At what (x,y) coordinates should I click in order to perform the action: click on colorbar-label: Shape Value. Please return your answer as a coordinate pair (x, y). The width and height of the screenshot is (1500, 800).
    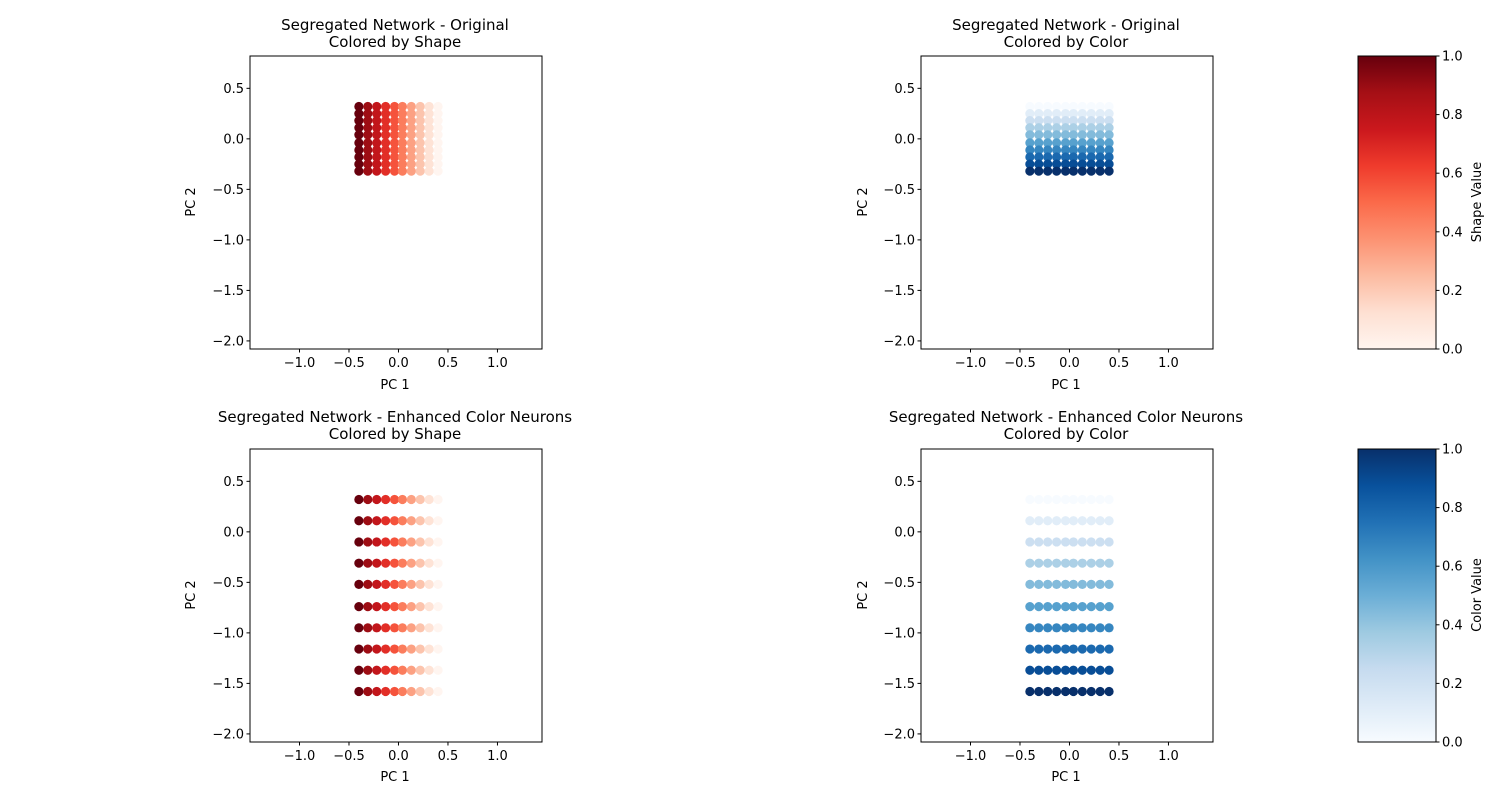
    Looking at the image, I should click on (1477, 202).